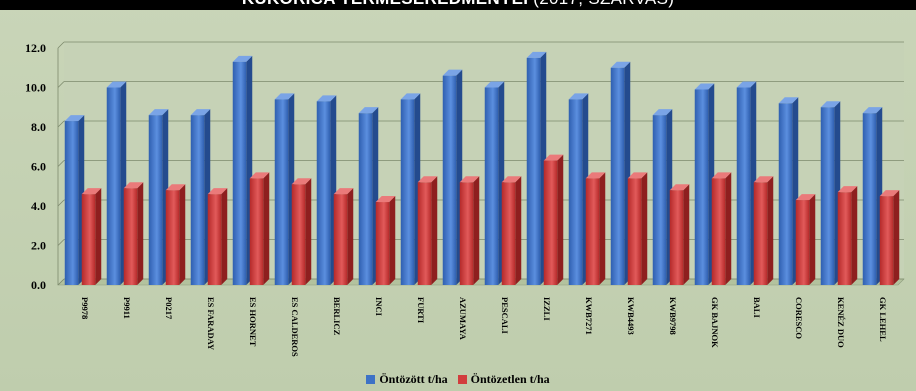  What do you see at coordinates (38, 246) in the screenshot?
I see `y-tick-label: 2.0` at bounding box center [38, 246].